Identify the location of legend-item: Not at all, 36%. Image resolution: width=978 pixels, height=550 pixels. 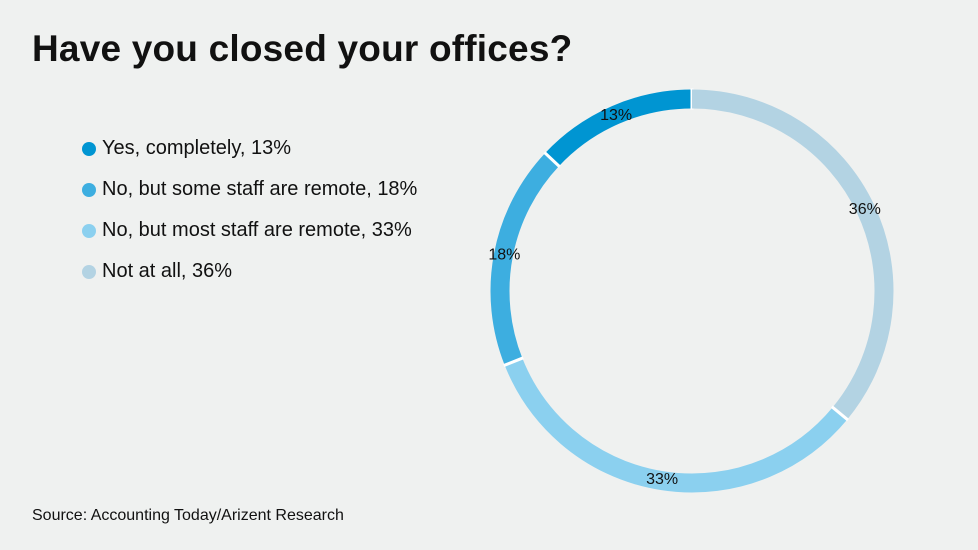
(249, 271).